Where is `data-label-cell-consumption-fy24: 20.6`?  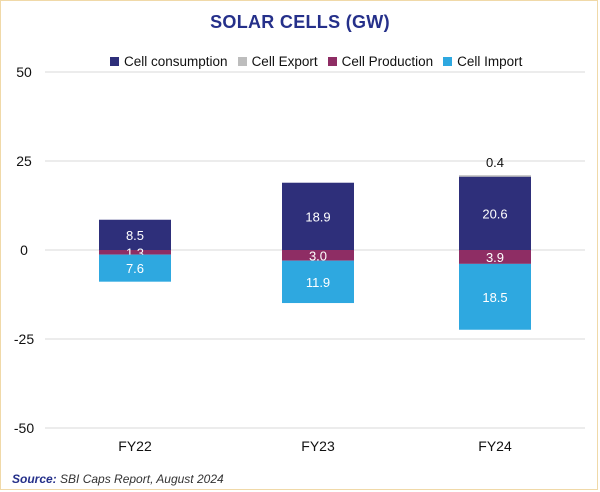
data-label-cell-consumption-fy24: 20.6 is located at coordinates (494, 213).